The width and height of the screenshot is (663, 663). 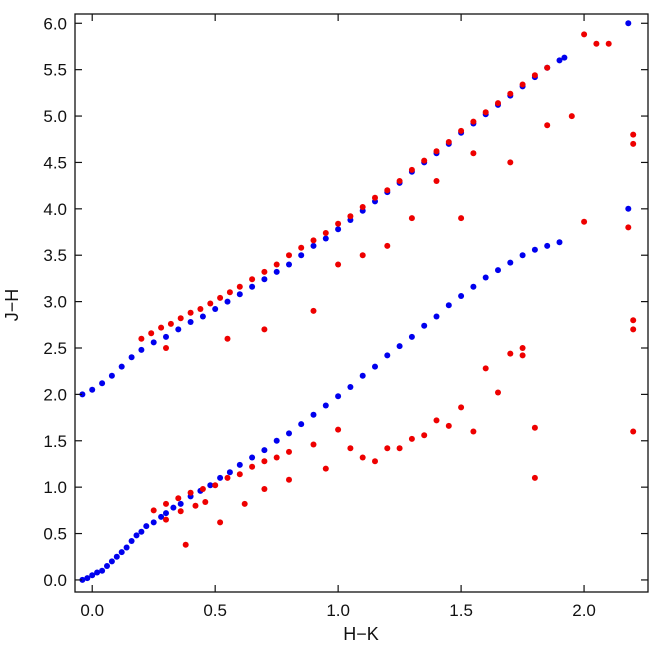 I want to click on x-tick-label: 0.0, so click(x=92, y=610).